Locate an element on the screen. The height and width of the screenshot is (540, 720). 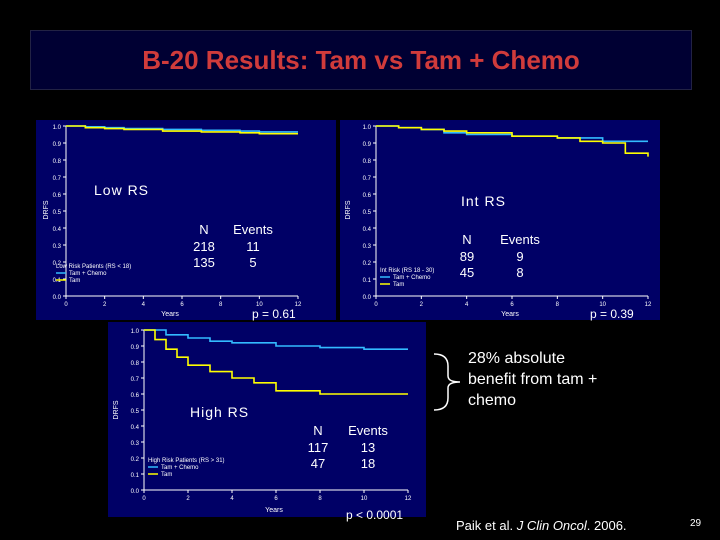
bracket-icon is located at coordinates (447, 382).